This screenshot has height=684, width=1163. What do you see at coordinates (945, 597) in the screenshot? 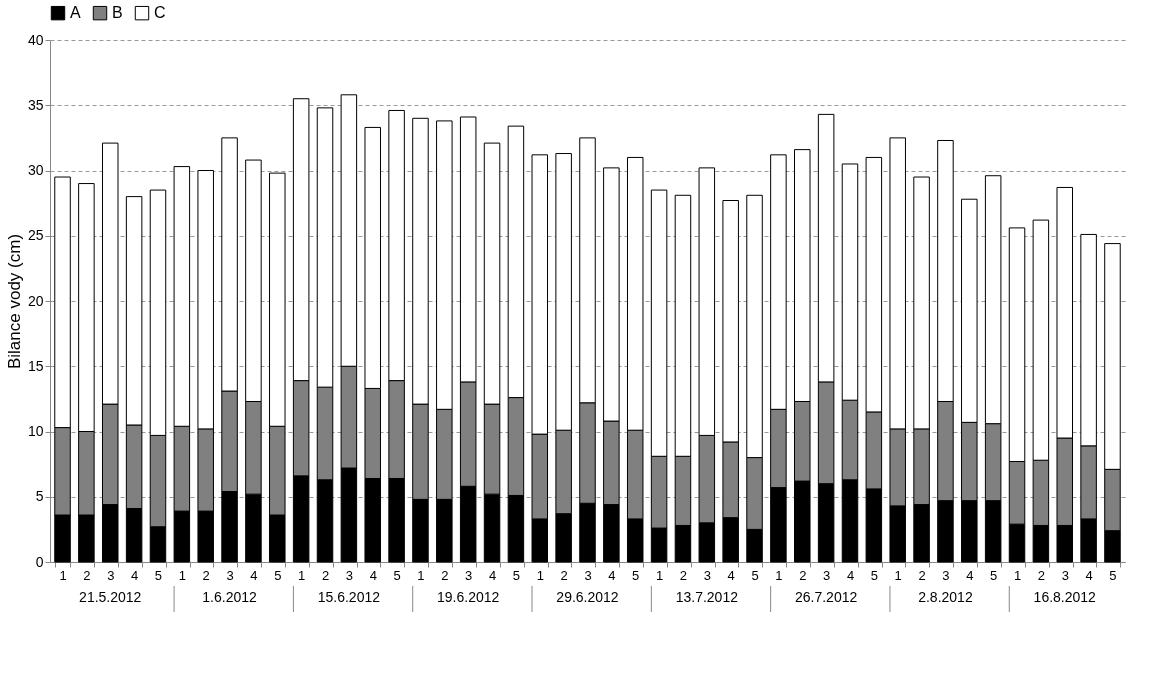
I see `text: 2.8.2012` at bounding box center [945, 597].